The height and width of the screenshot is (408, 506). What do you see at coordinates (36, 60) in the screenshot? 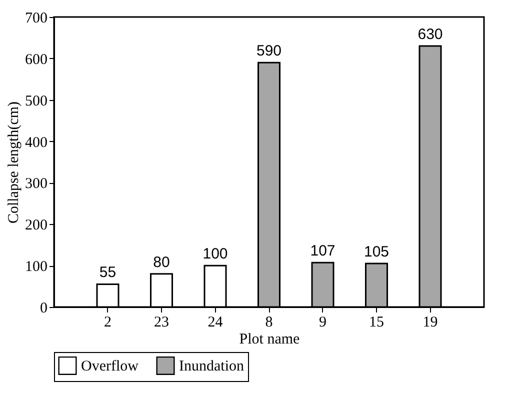
I see `y-tick-label: 600` at bounding box center [36, 60].